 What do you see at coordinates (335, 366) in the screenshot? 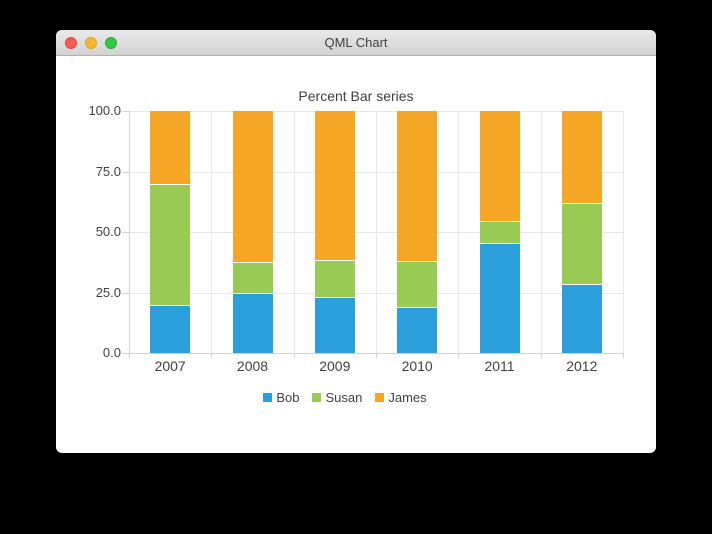
I see `x-axis-category-label: 2009` at bounding box center [335, 366].